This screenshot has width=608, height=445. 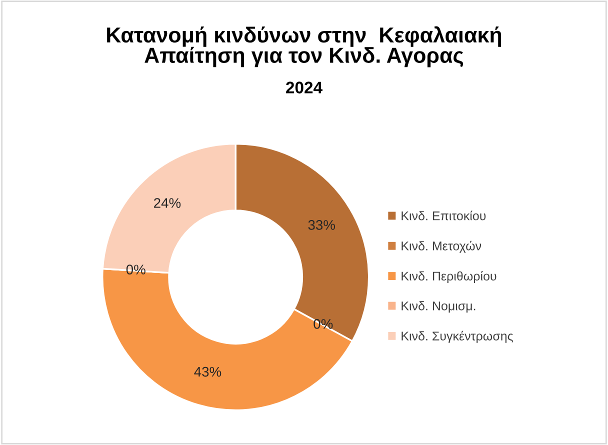 I want to click on legend-label: Κινδ. Νομισμ., so click(x=439, y=307).